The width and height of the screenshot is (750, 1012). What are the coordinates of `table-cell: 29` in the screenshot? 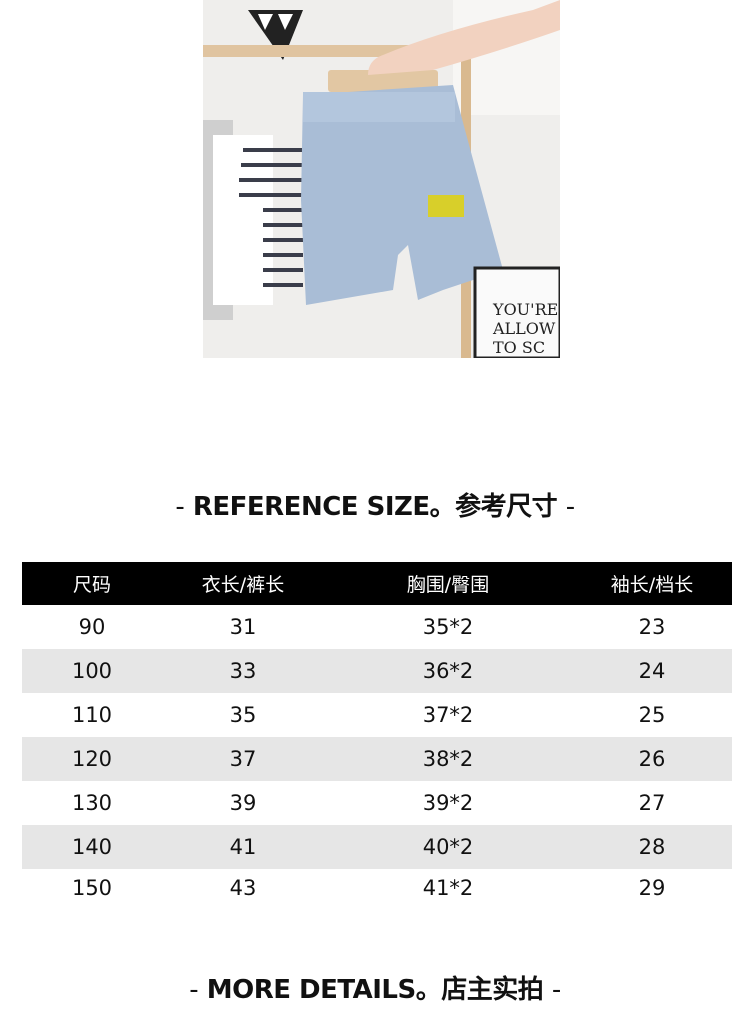 It's located at (652, 888).